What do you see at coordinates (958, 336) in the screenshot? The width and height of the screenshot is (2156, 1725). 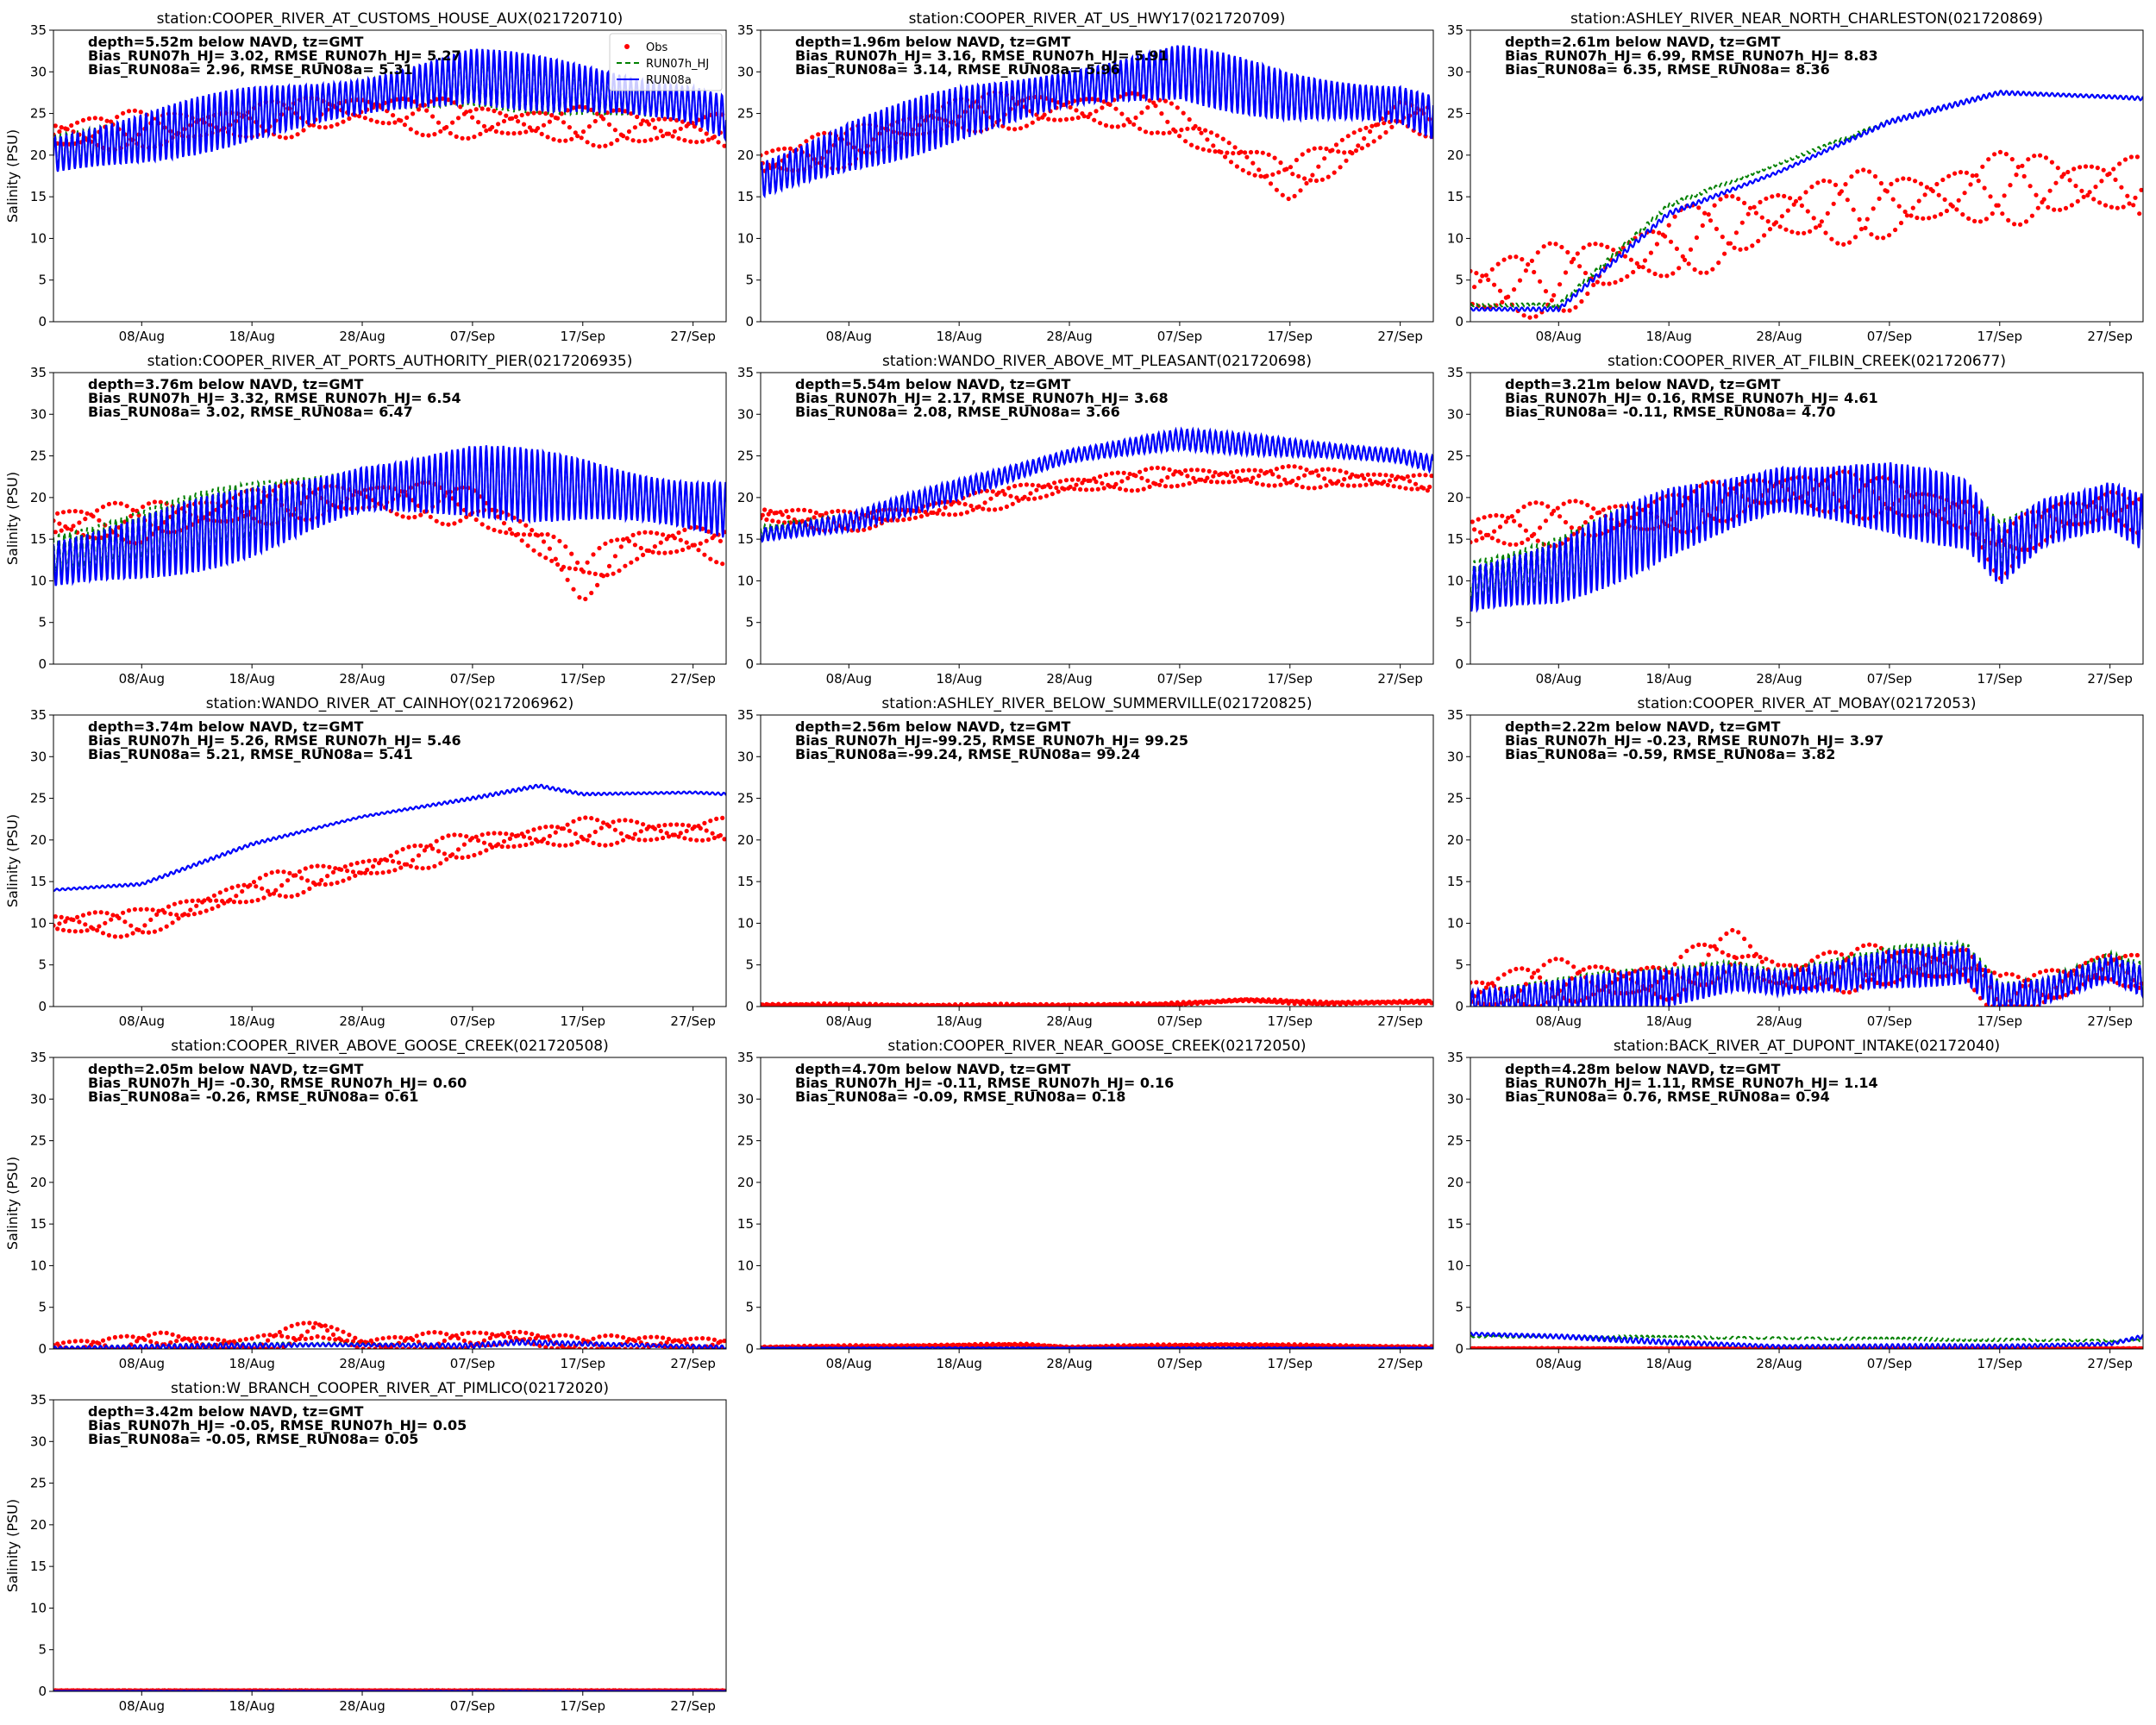 I see `x-tick-label: 18/Aug` at bounding box center [958, 336].